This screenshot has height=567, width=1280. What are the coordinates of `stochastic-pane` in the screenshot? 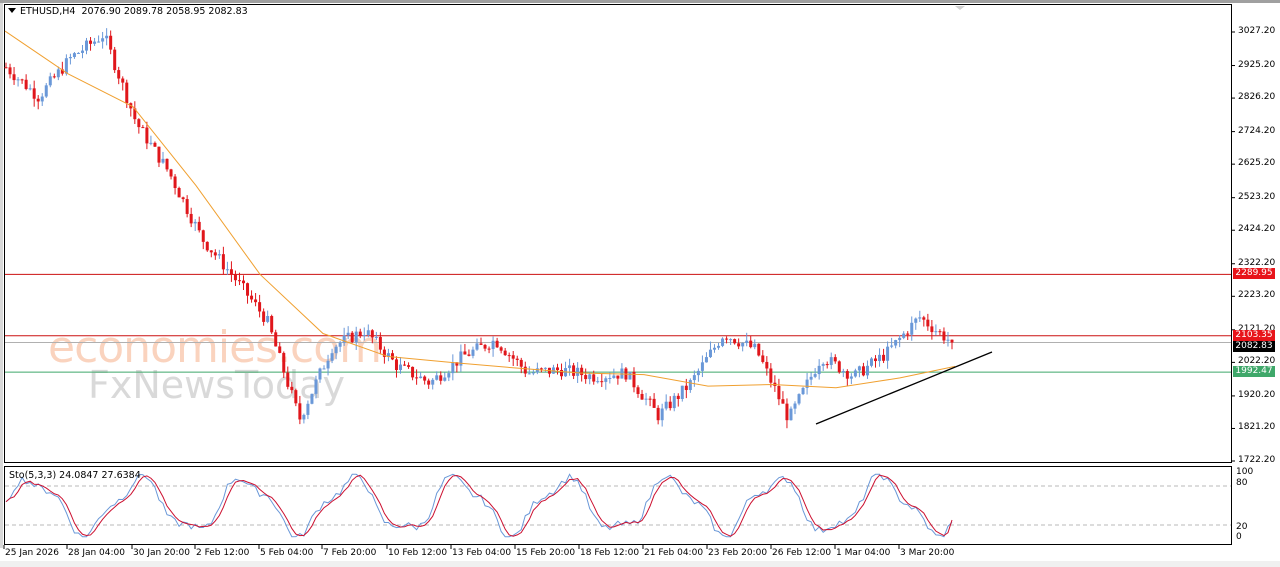 It's located at (618, 505).